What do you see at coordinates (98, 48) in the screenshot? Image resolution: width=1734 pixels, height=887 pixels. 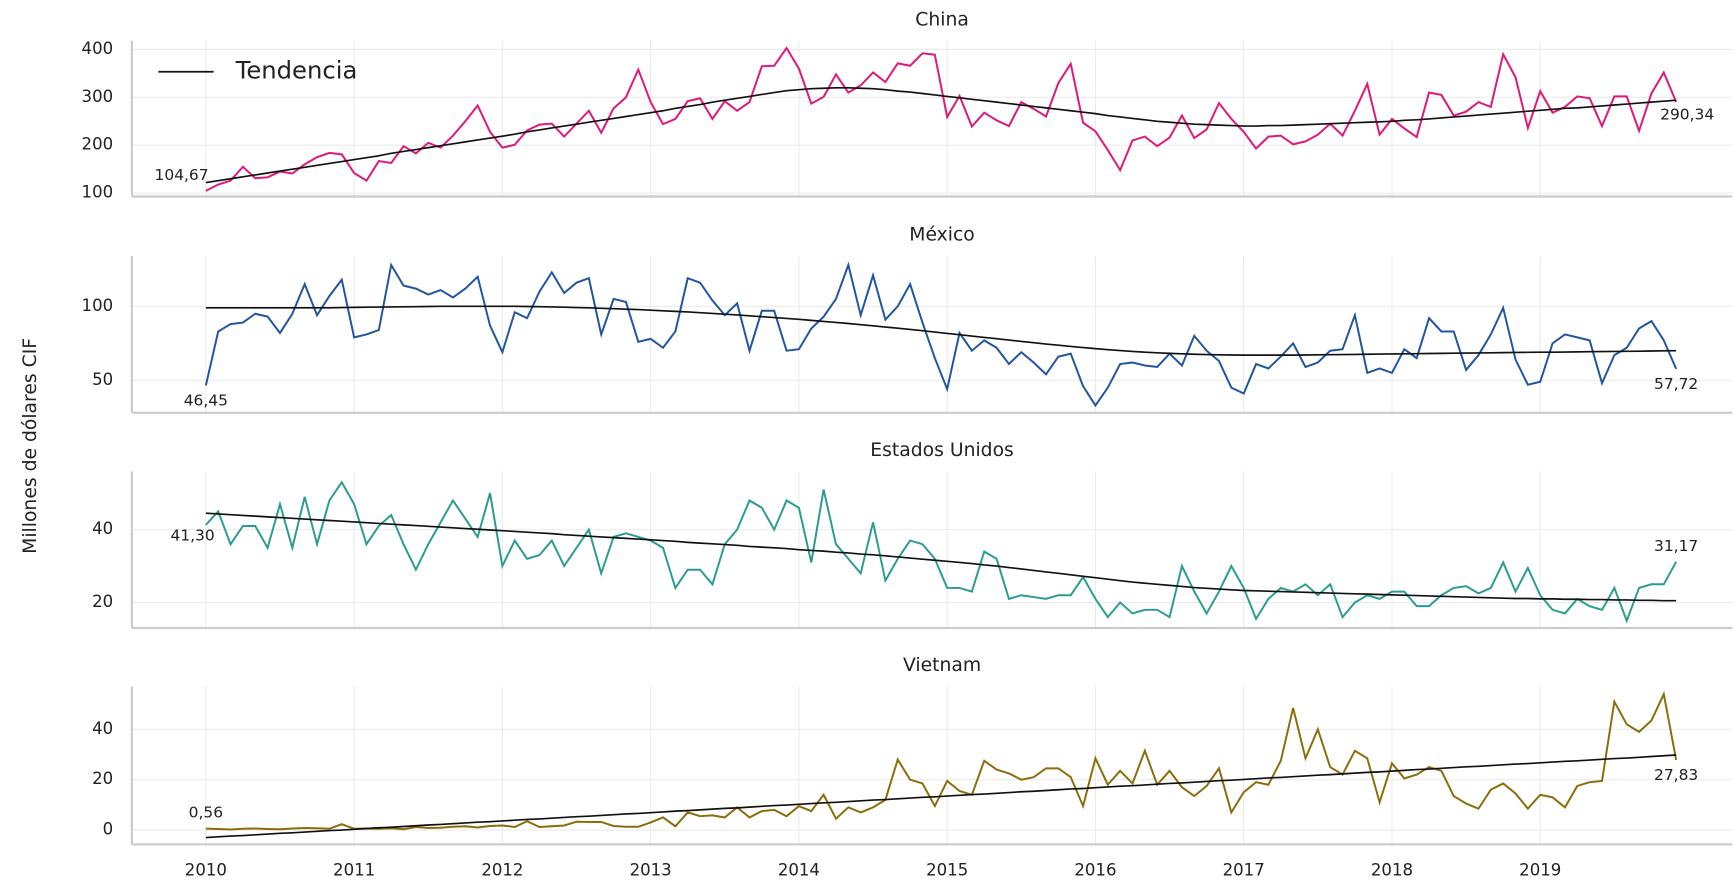 I see `y-tick-label: 400` at bounding box center [98, 48].